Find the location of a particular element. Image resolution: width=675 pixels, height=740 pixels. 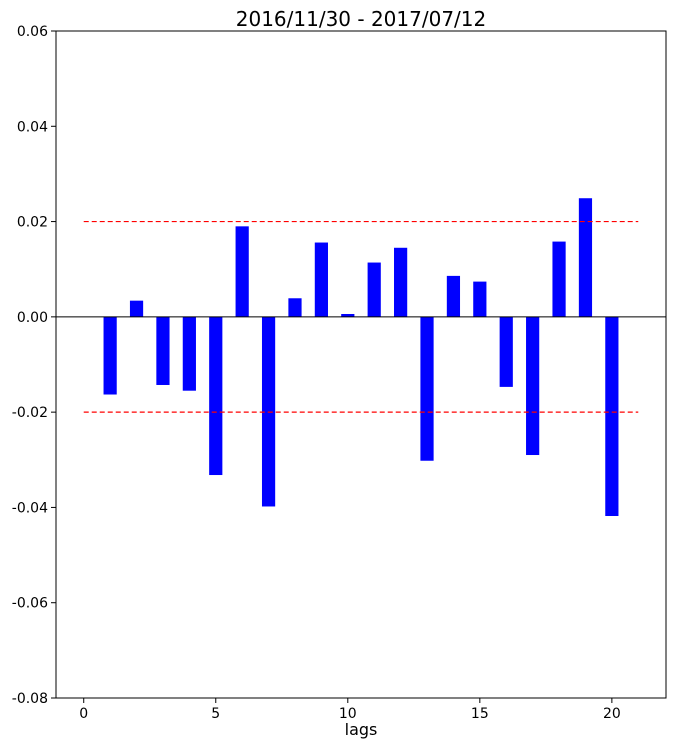

x-tick-label: 10 is located at coordinates (348, 714).